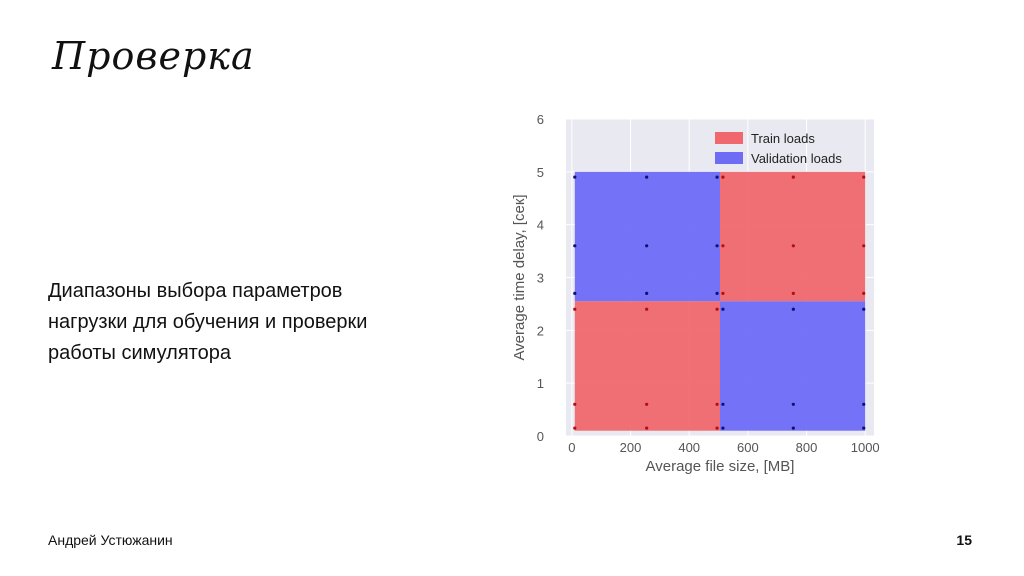 This screenshot has width=1024, height=576. What do you see at coordinates (540, 330) in the screenshot?
I see `y-tick-label: 2` at bounding box center [540, 330].